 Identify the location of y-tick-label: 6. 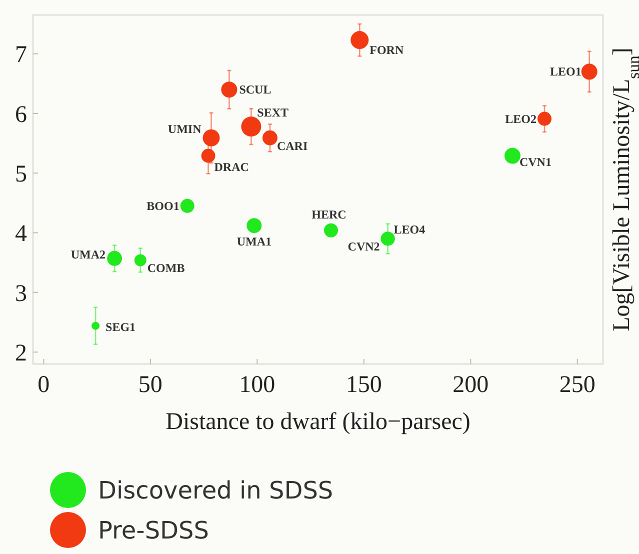
(21, 115).